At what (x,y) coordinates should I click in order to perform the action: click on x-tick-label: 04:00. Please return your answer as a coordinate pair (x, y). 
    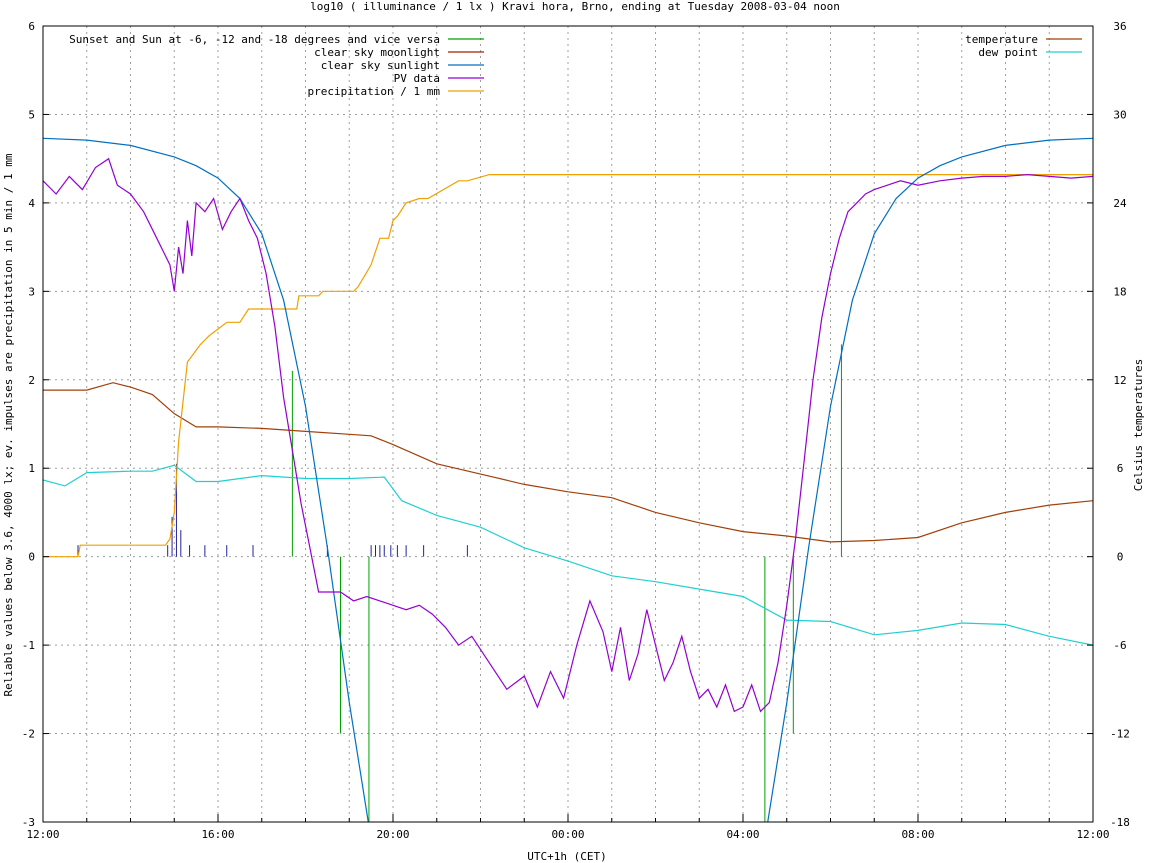
    Looking at the image, I should click on (742, 834).